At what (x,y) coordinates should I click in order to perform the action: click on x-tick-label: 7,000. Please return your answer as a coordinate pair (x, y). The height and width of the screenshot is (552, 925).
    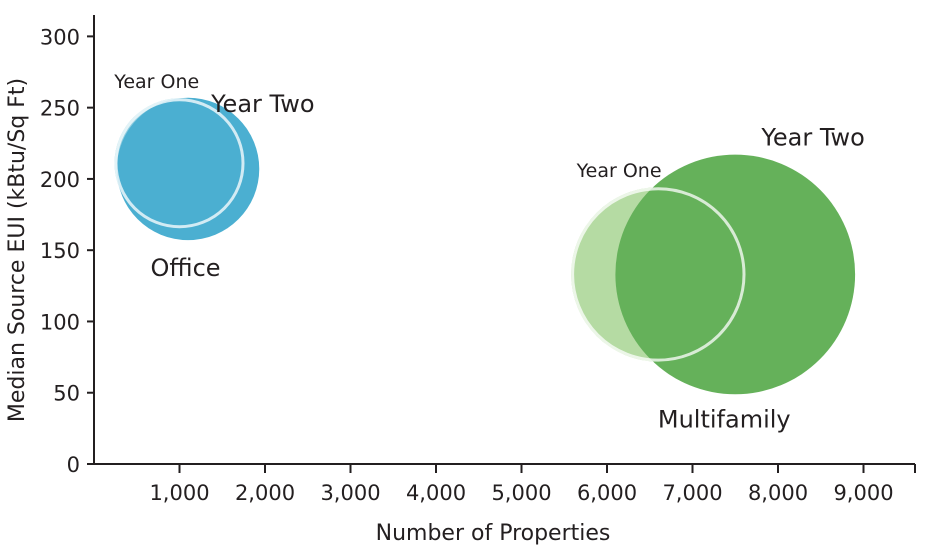
    Looking at the image, I should click on (692, 493).